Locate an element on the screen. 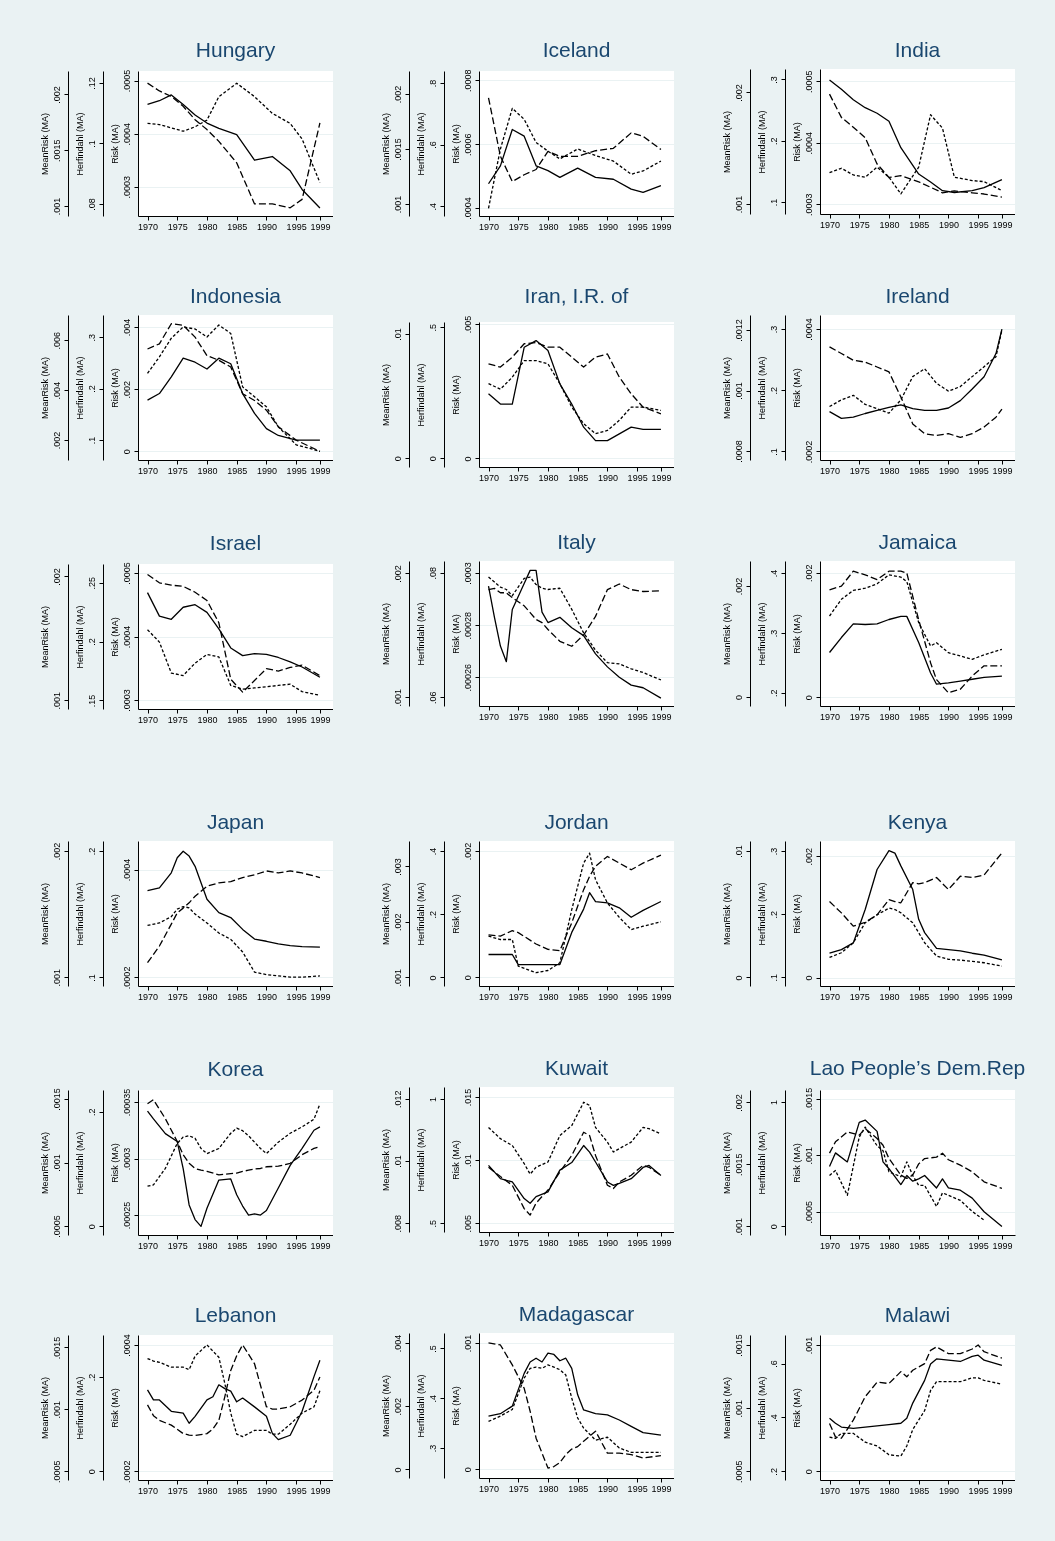 The image size is (1055, 1541). y2-tick-label: .6 is located at coordinates (432, 145).